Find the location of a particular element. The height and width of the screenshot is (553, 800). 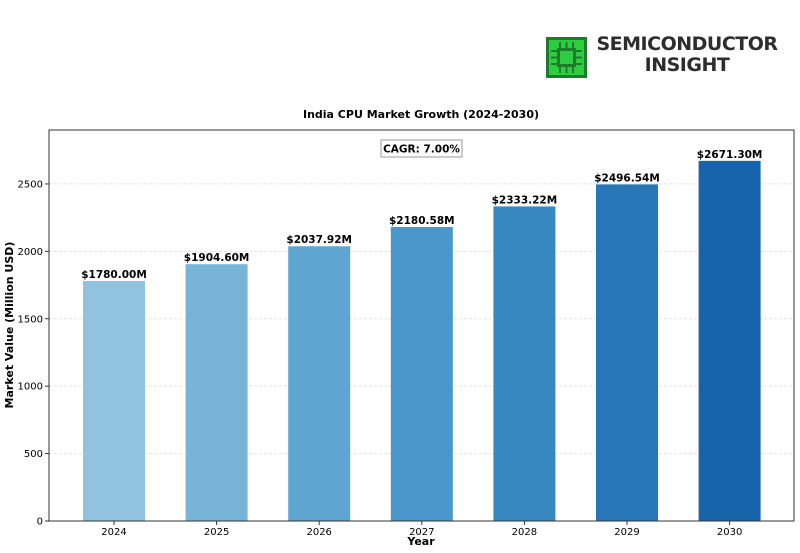

x-tick-label: 2030 is located at coordinates (729, 532).